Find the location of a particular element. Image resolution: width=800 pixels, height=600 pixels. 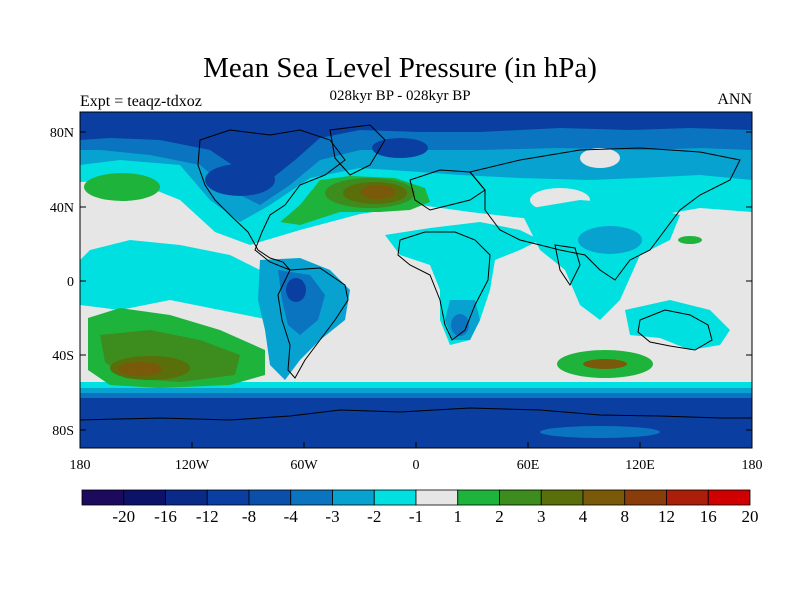

colorbar-label: -16 is located at coordinates (165, 516).